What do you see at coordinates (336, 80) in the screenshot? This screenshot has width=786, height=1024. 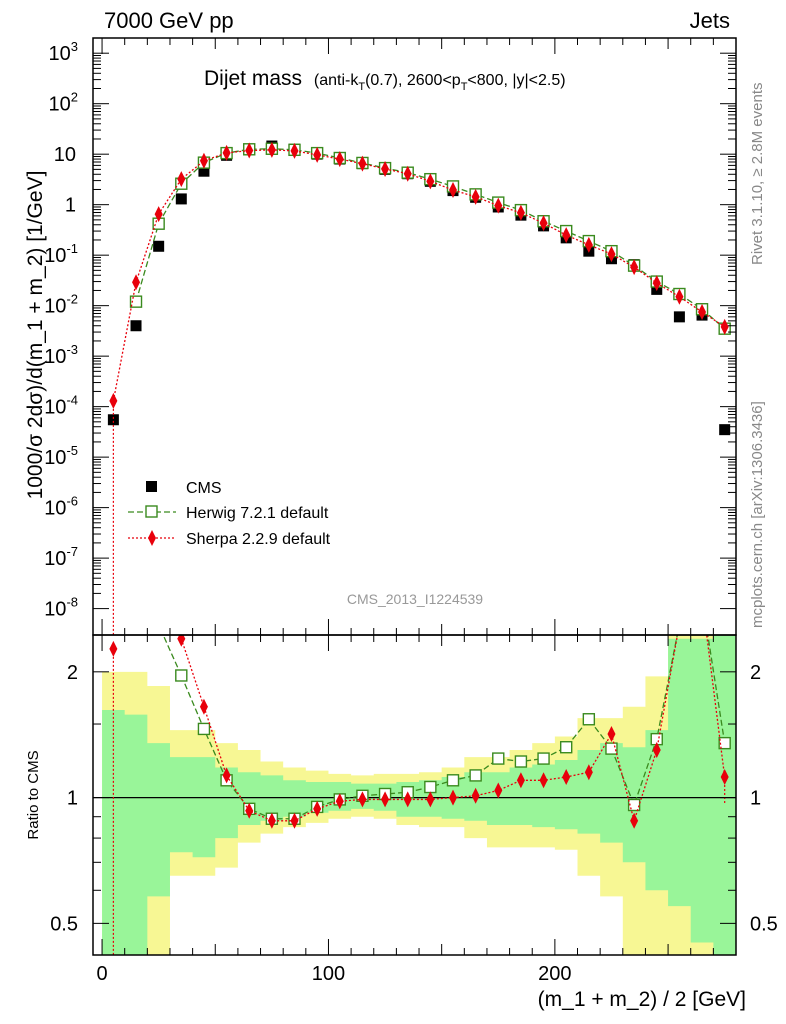 I see `plot-title-sub-a: (anti-k` at bounding box center [336, 80].